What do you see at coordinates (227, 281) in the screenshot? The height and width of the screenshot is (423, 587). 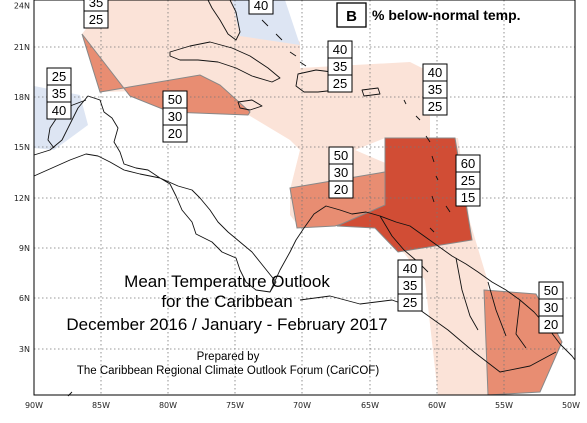 I see `title-line-1: Mean Temperature Outlook` at bounding box center [227, 281].